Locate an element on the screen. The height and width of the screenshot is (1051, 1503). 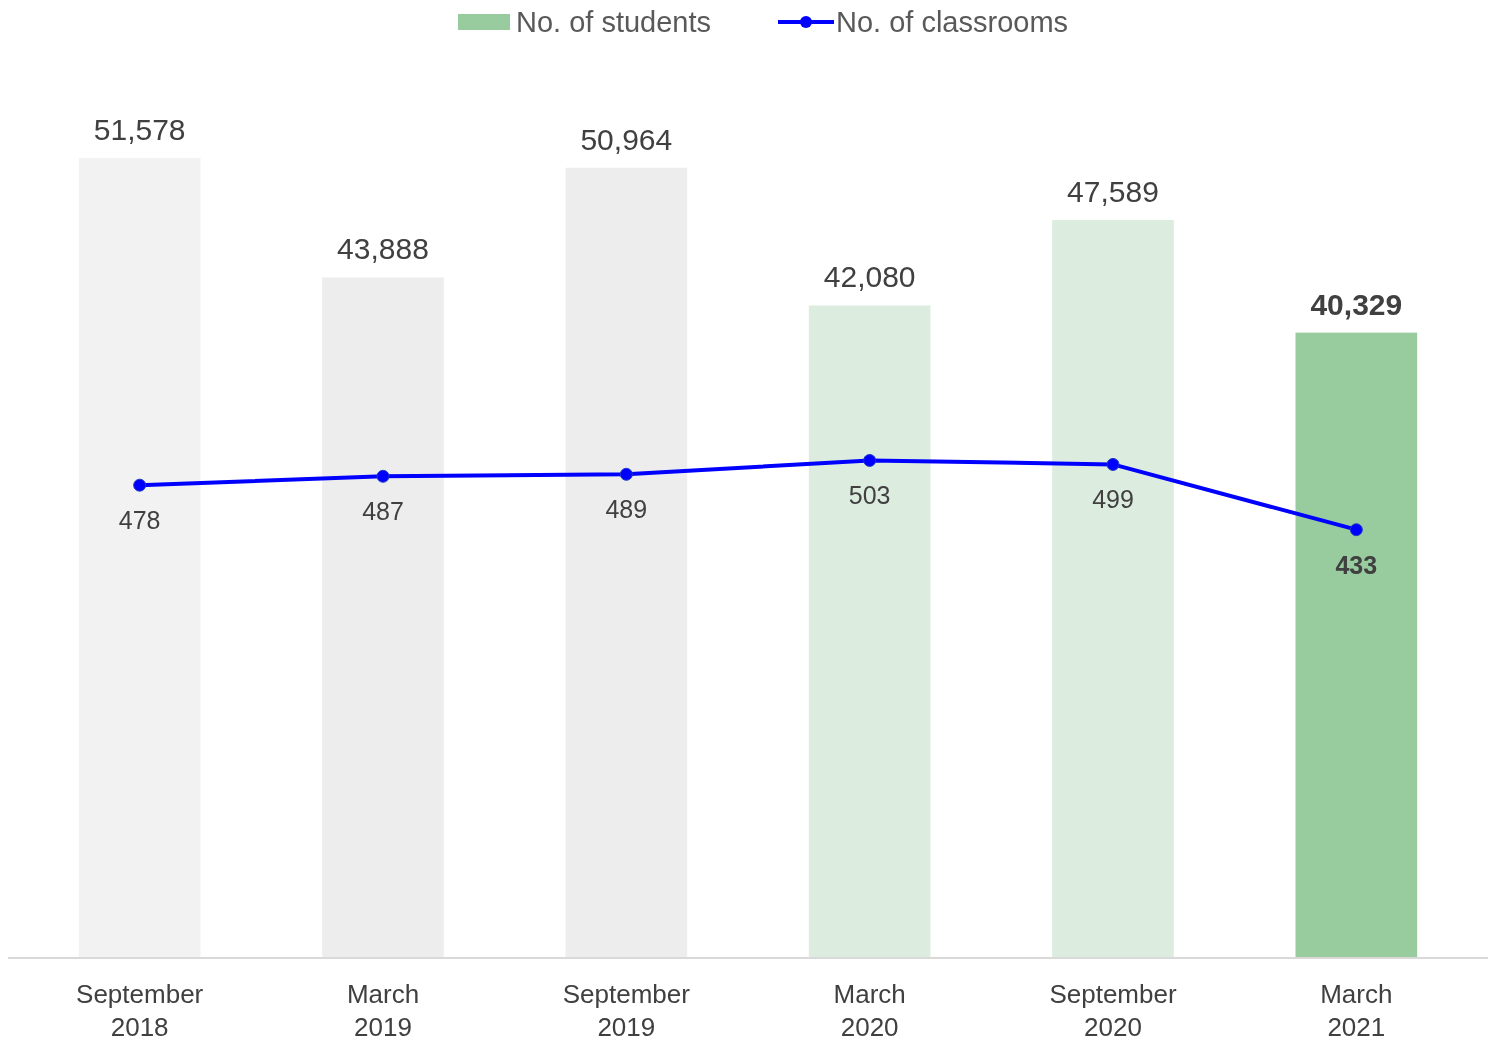
data-label: 489 is located at coordinates (626, 509).